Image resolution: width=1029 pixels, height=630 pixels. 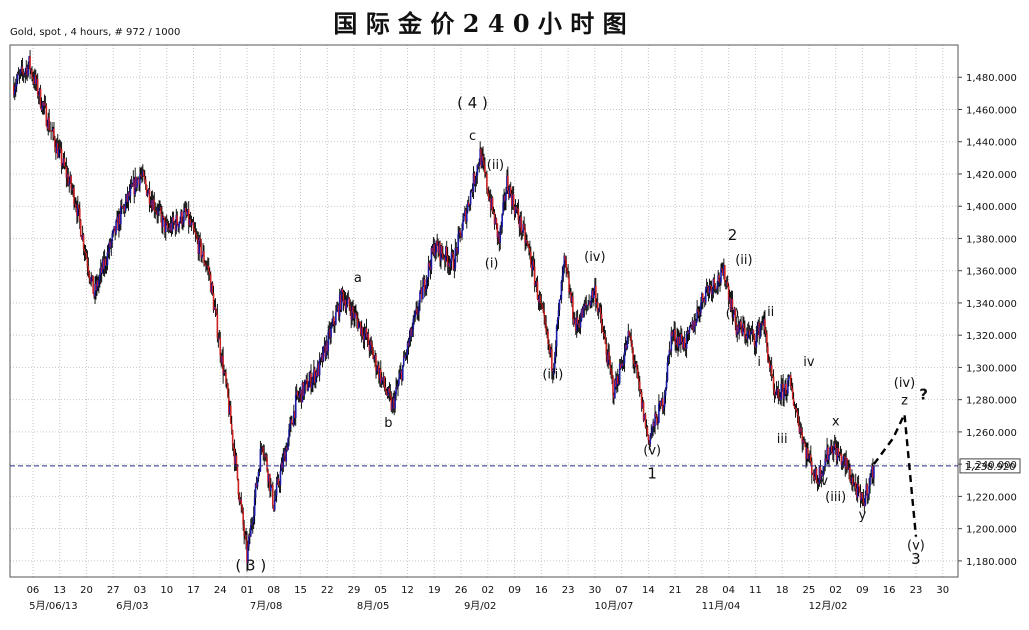 What do you see at coordinates (828, 606) in the screenshot?
I see `month-label: 12月/02` at bounding box center [828, 606].